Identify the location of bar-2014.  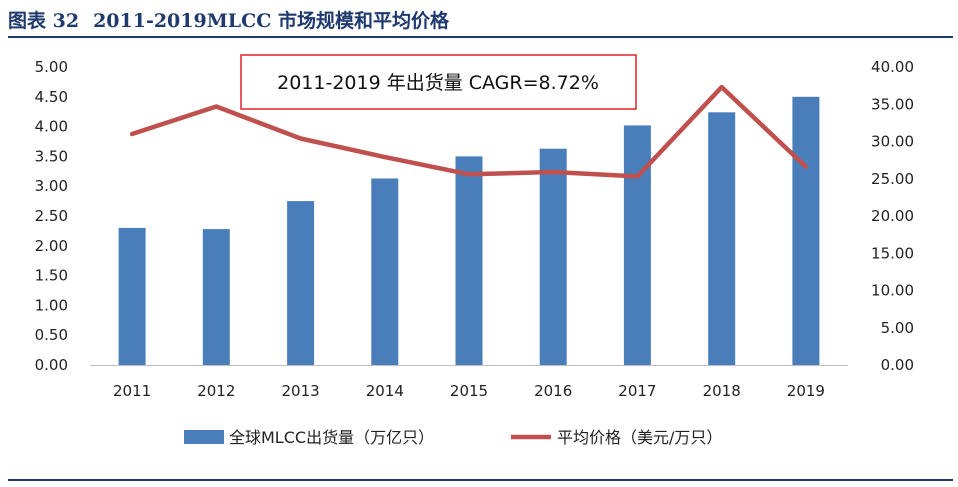
(385, 271).